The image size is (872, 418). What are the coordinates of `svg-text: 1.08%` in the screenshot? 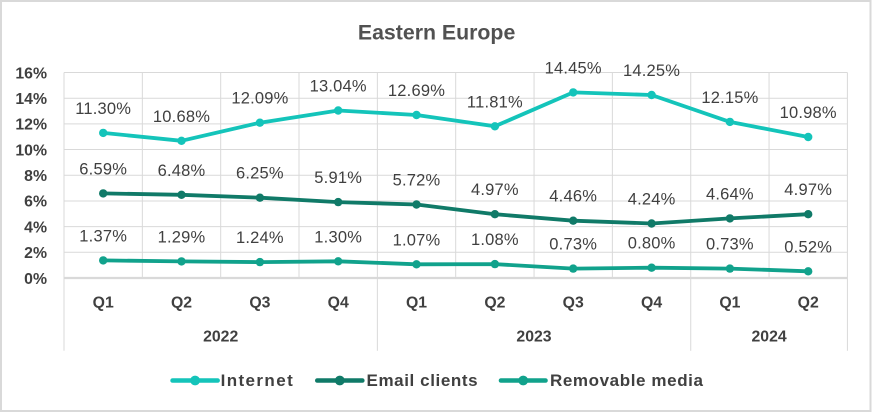 It's located at (495, 240).